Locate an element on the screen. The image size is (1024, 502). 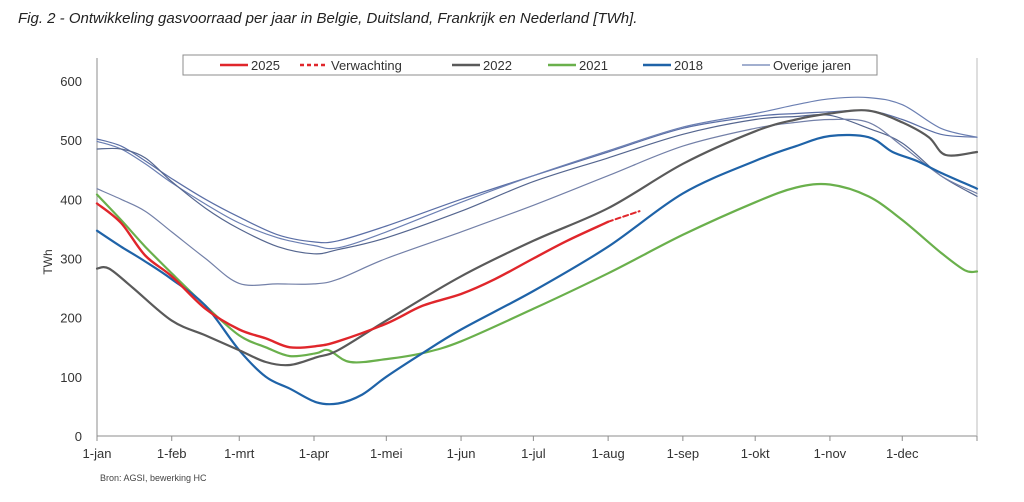
y-tick-label: 300 is located at coordinates (71, 259).